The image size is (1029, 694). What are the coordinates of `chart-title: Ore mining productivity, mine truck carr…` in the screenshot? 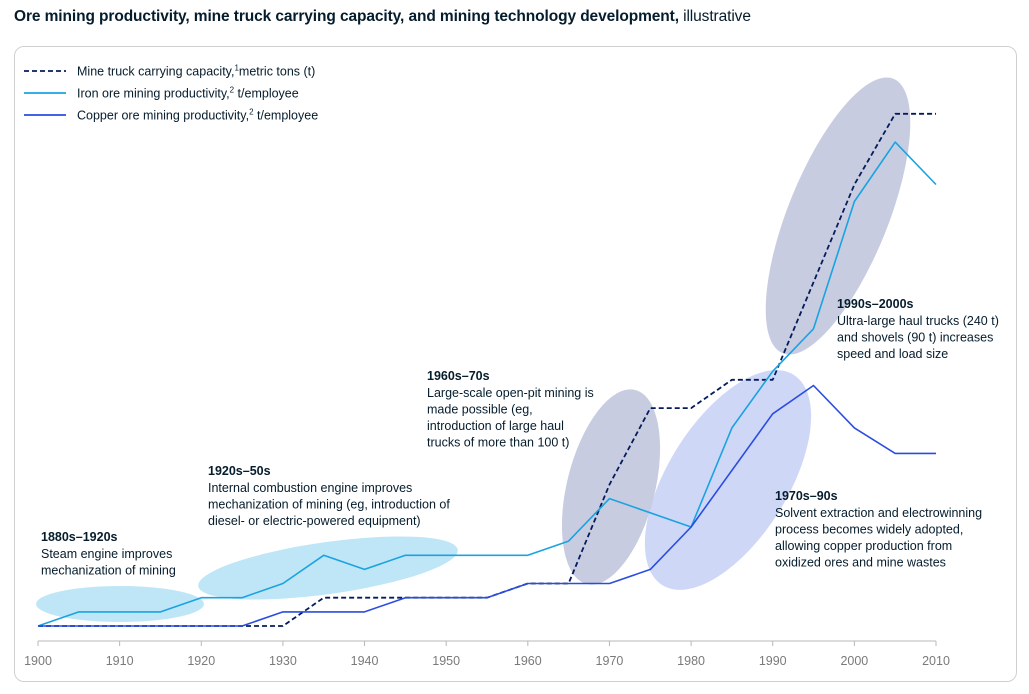 It's located at (382, 17).